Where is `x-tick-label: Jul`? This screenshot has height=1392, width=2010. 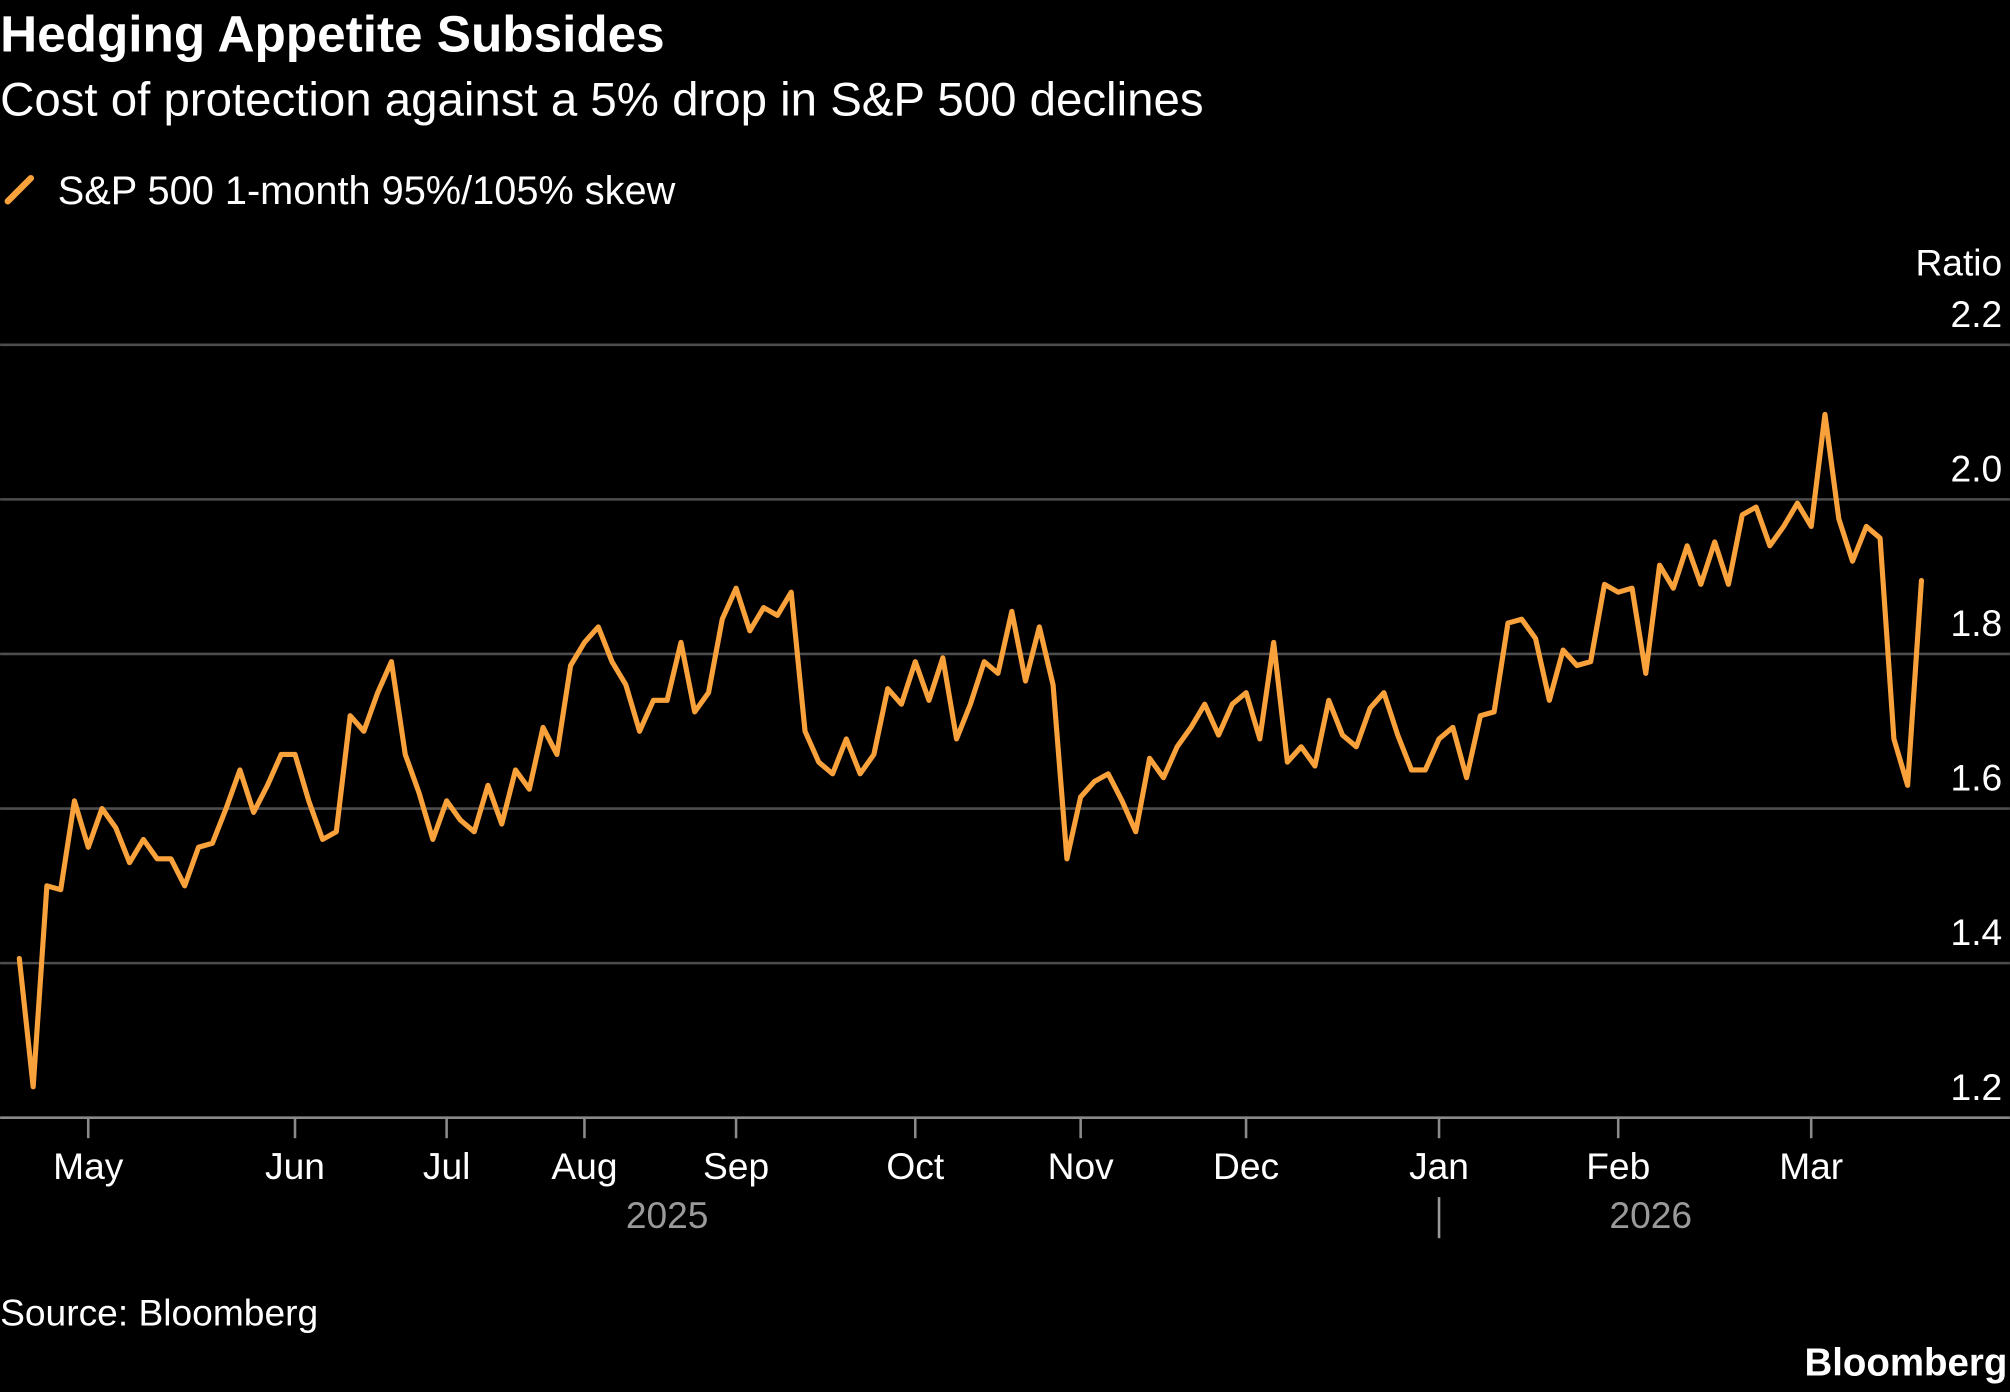
x-tick-label: Jul is located at coordinates (447, 1166).